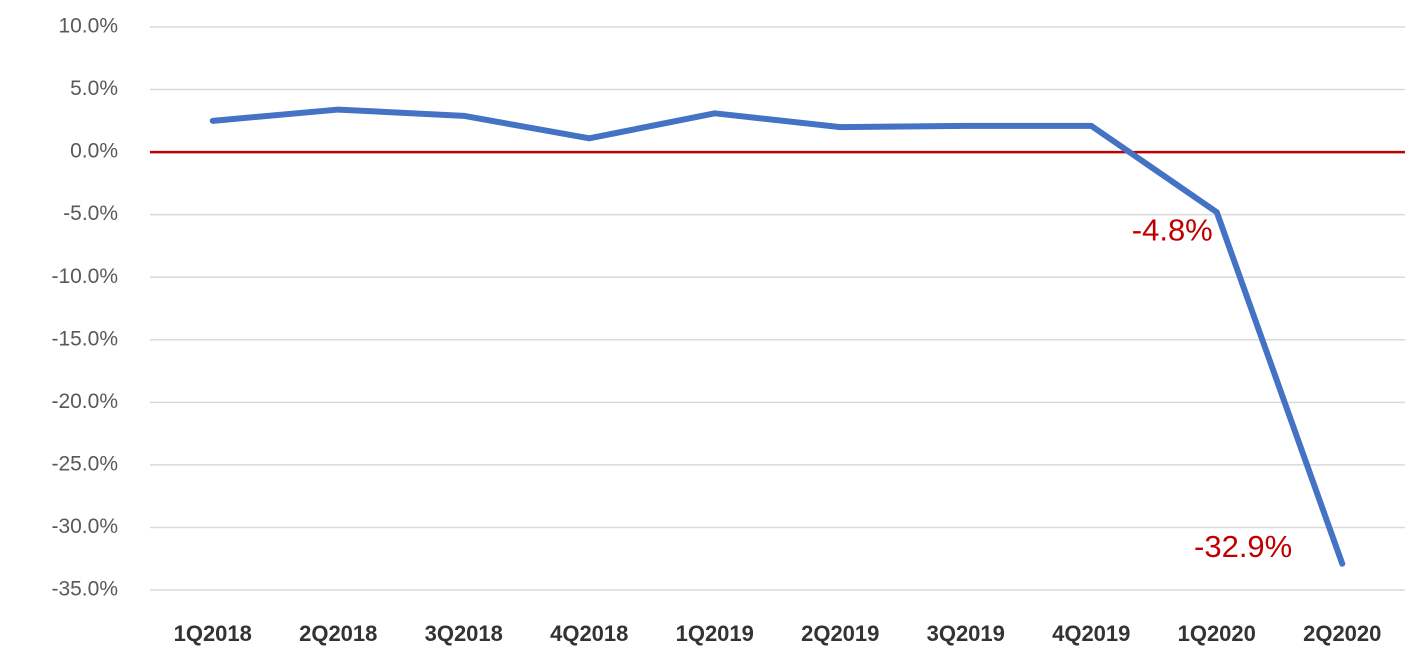 This screenshot has height=657, width=1408. What do you see at coordinates (84, 526) in the screenshot?
I see `y-tick-label: -30.0%` at bounding box center [84, 526].